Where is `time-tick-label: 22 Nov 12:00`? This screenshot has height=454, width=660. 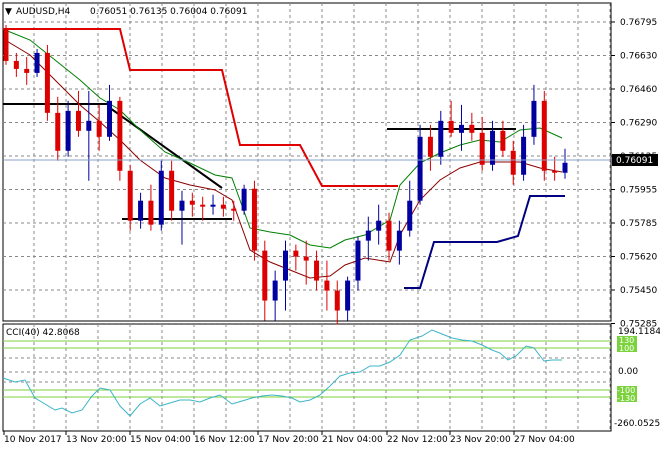
time-tick-label: 22 Nov 12:00 is located at coordinates (417, 440).